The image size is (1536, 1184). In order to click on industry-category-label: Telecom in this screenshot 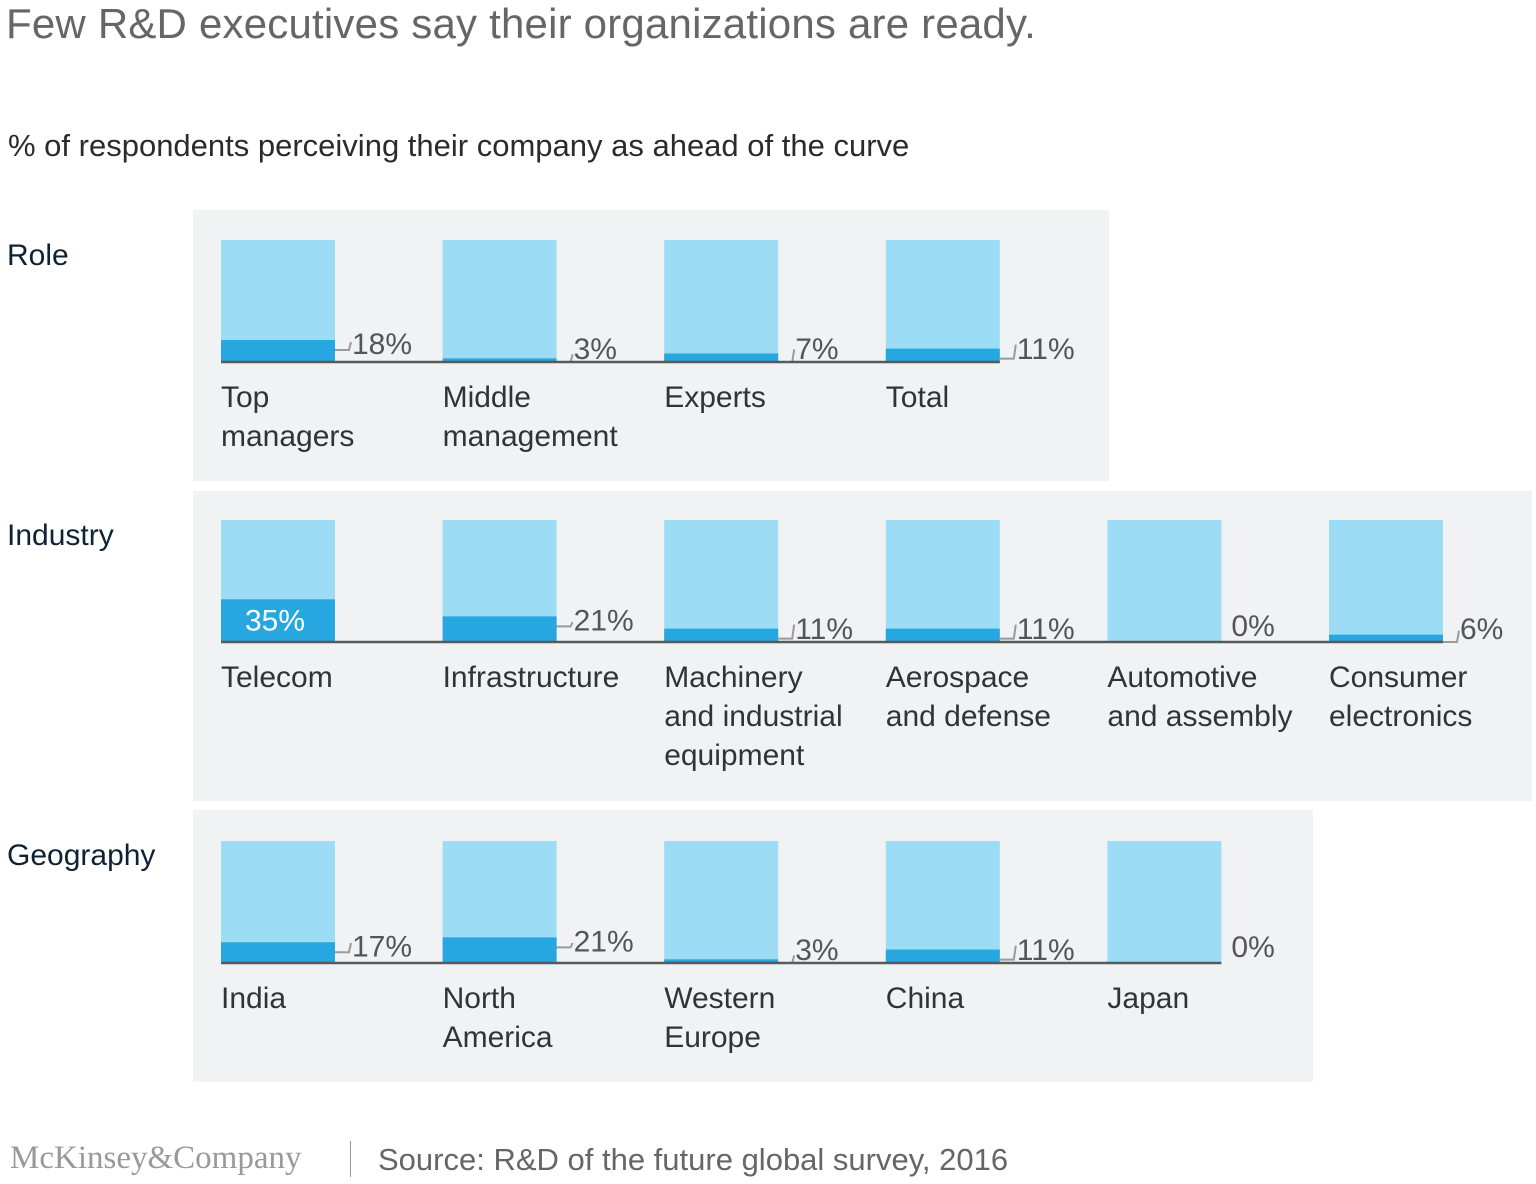, I will do `click(277, 677)`.